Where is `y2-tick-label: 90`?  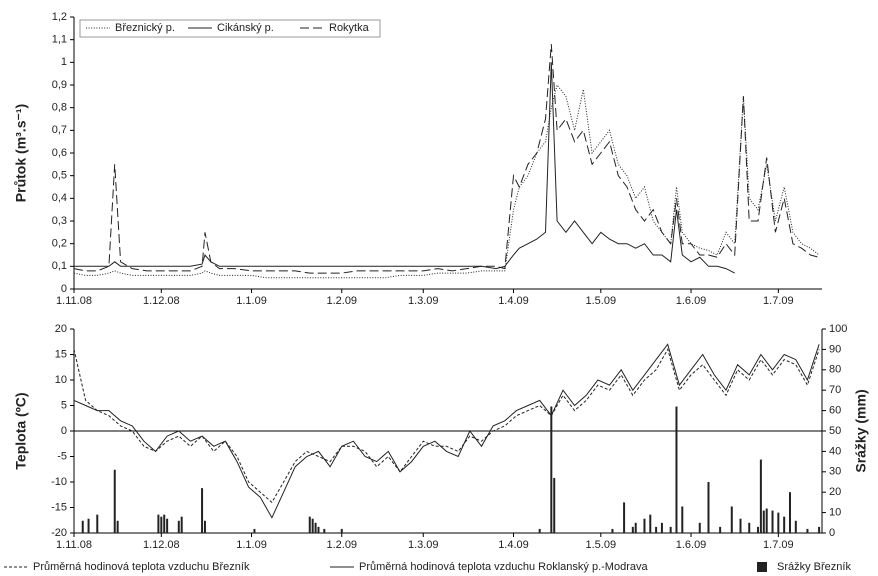
y2-tick-label: 90 is located at coordinates (835, 349).